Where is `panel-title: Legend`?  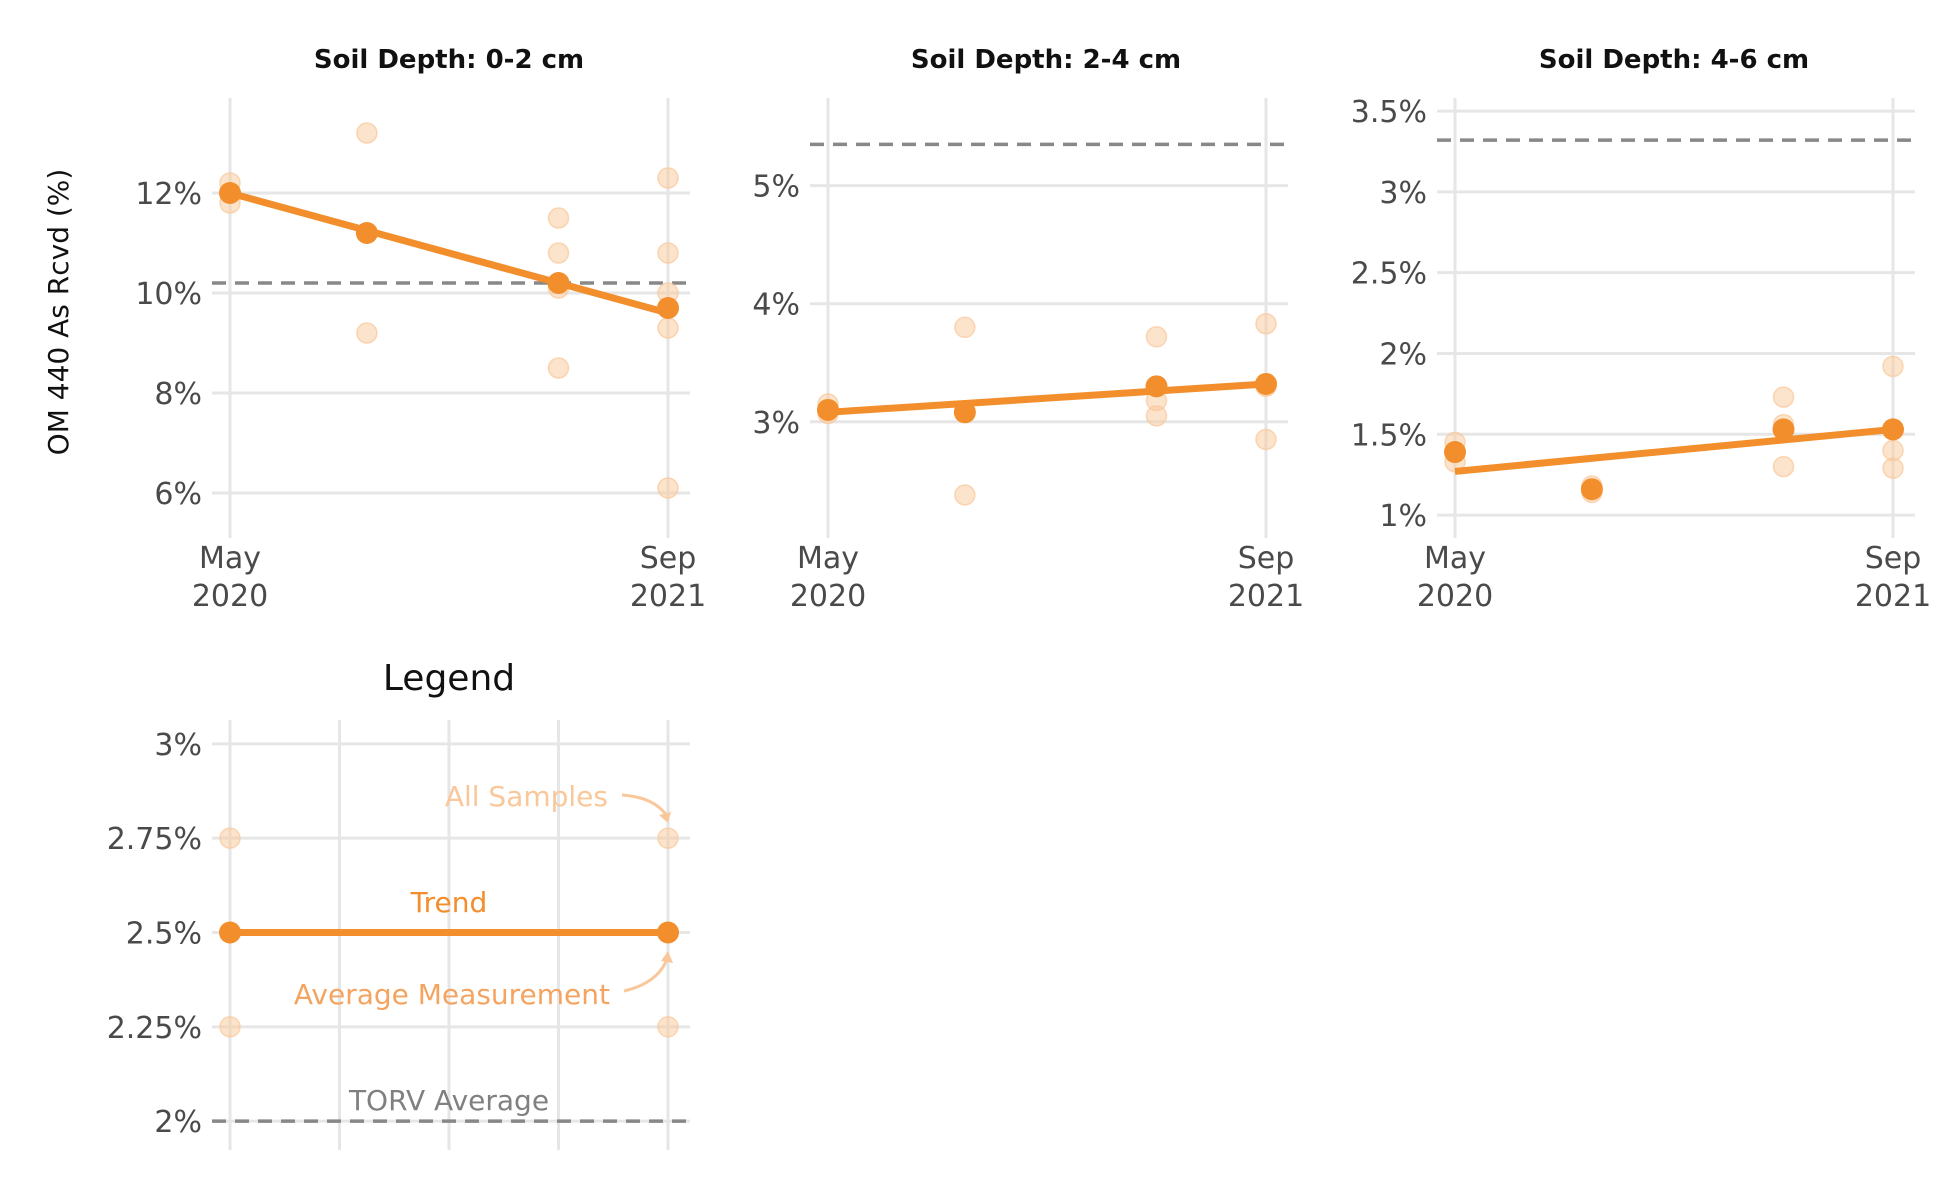
panel-title: Legend is located at coordinates (449, 678).